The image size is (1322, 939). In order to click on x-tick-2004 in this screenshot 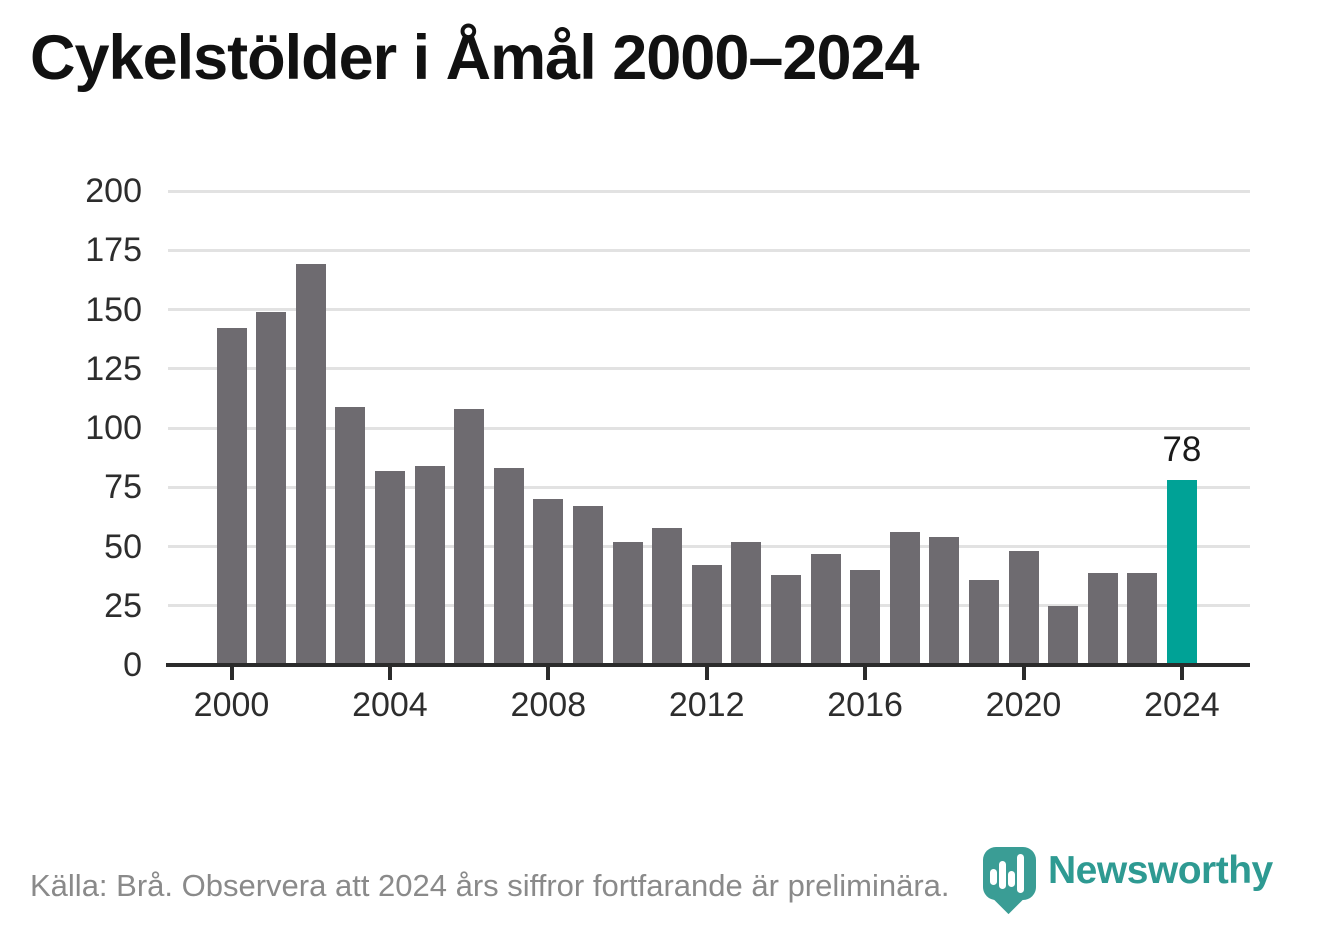, I will do `click(389, 673)`.